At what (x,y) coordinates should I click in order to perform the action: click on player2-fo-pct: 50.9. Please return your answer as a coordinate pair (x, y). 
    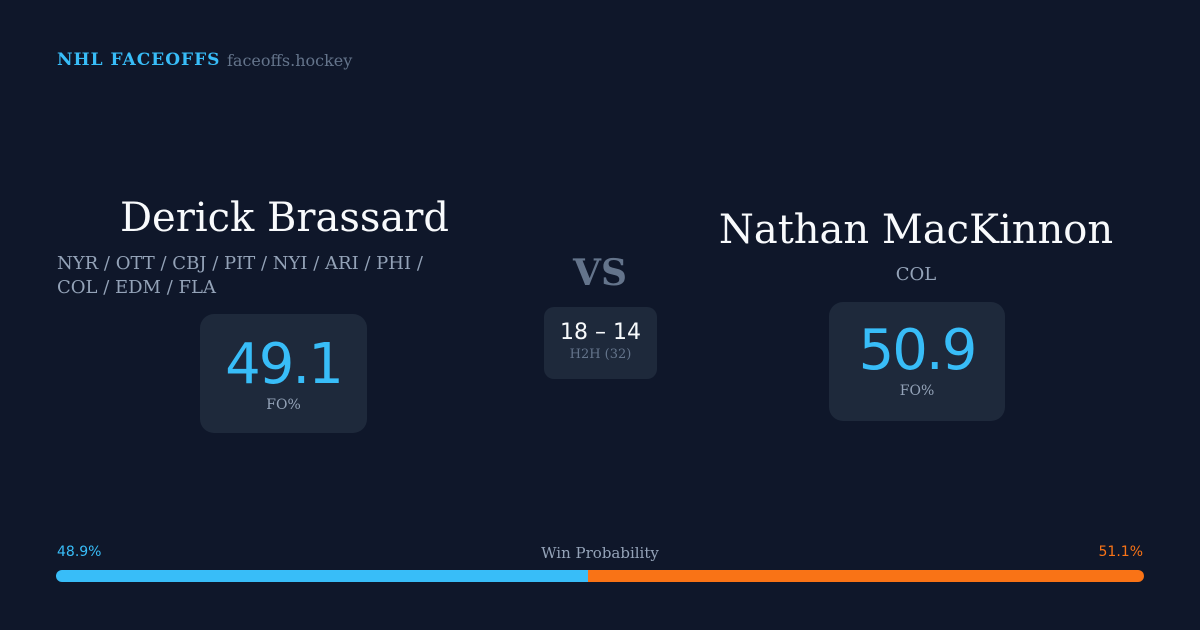
    Looking at the image, I should click on (918, 350).